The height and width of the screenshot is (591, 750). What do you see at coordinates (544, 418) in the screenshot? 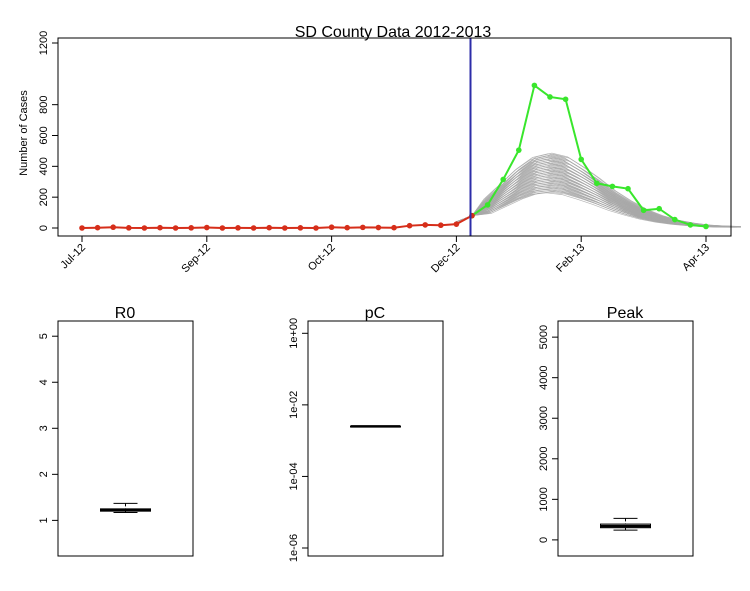
I see `y-tick-label: 3000` at bounding box center [544, 418].